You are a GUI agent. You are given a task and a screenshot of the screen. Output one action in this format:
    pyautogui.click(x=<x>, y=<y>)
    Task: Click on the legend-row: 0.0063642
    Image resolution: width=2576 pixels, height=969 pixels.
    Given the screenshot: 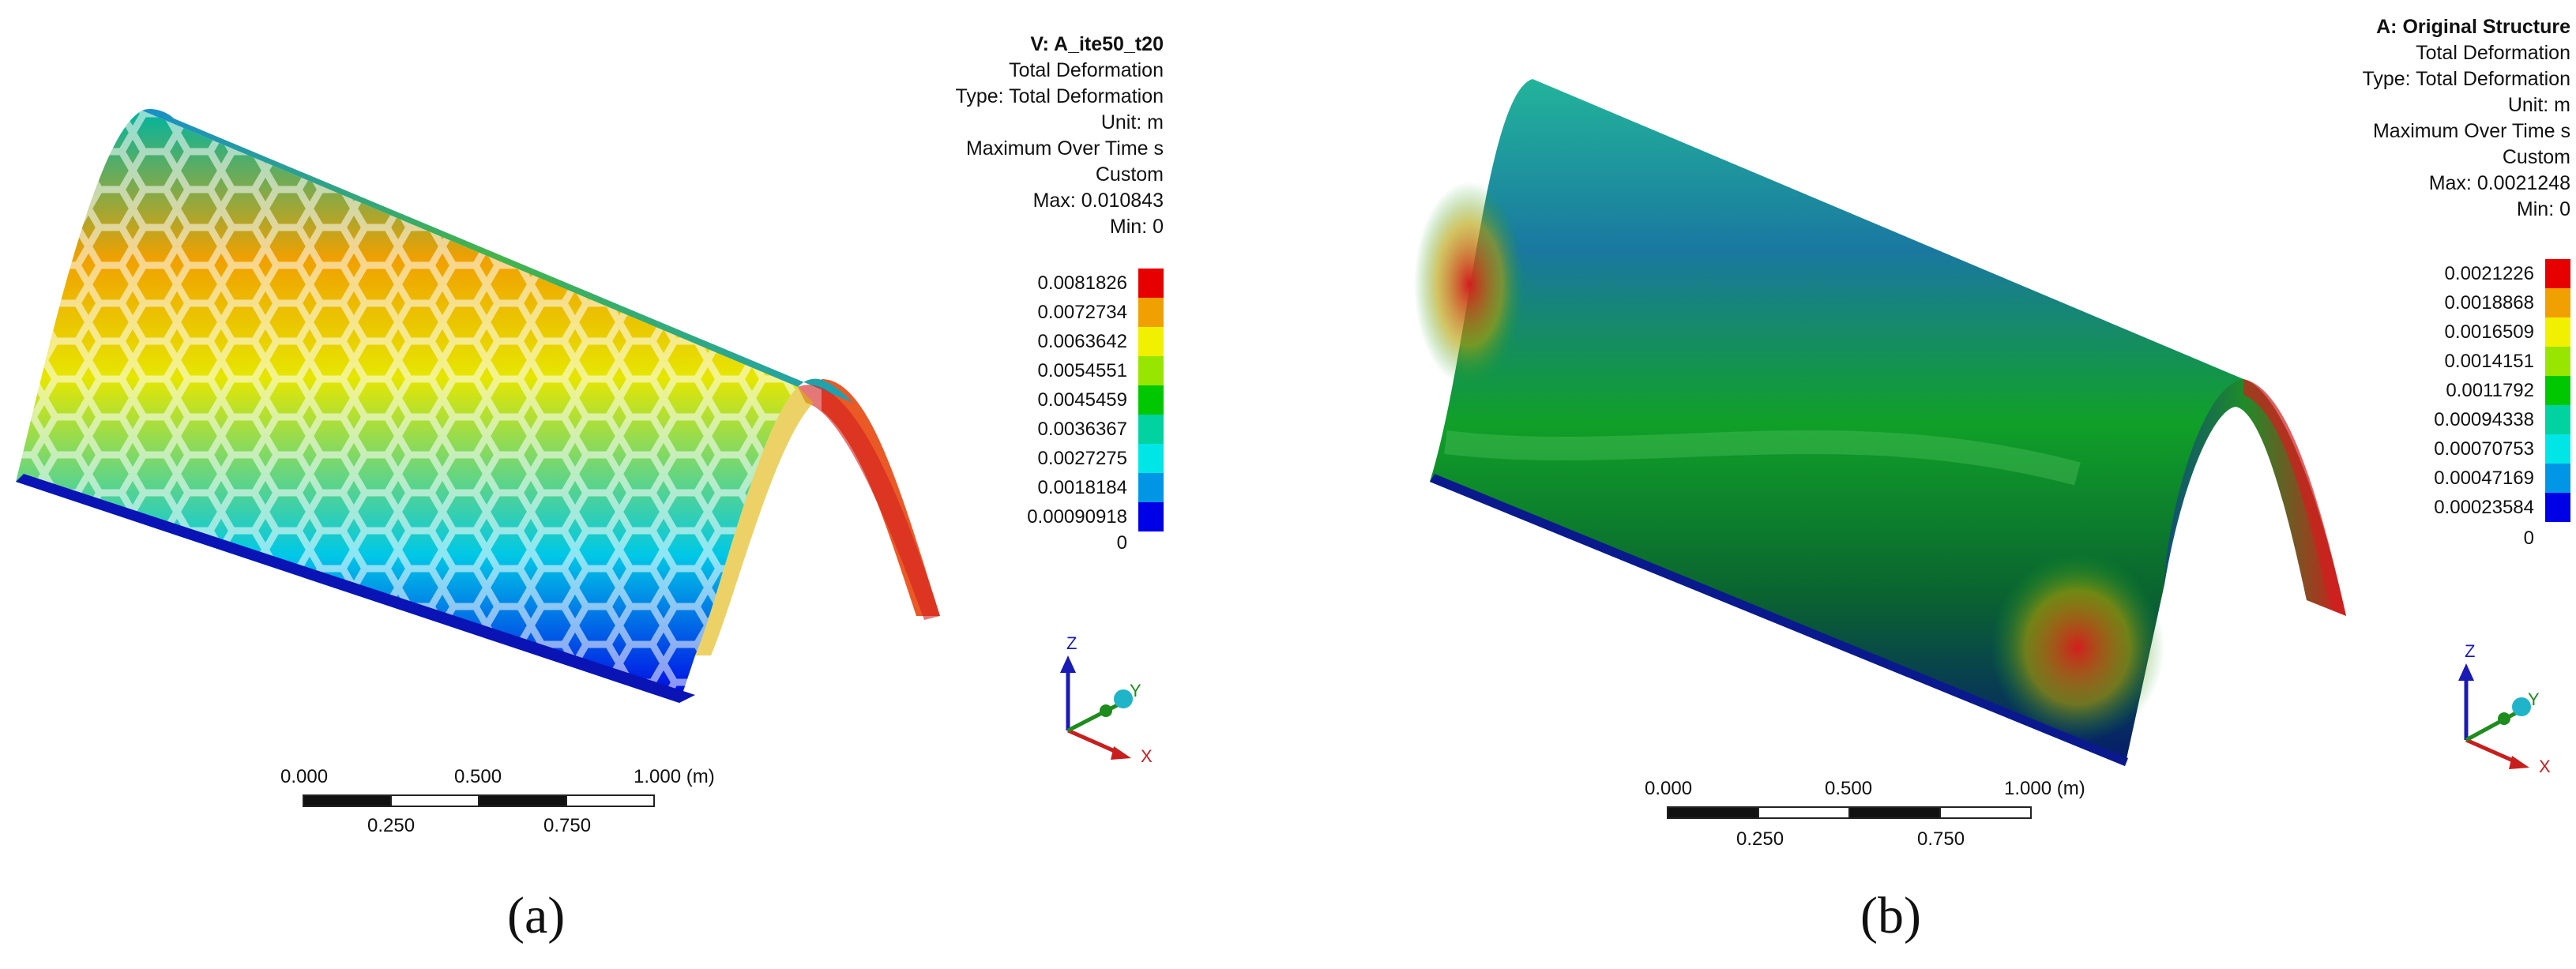 What is the action you would take?
    pyautogui.click(x=1101, y=341)
    